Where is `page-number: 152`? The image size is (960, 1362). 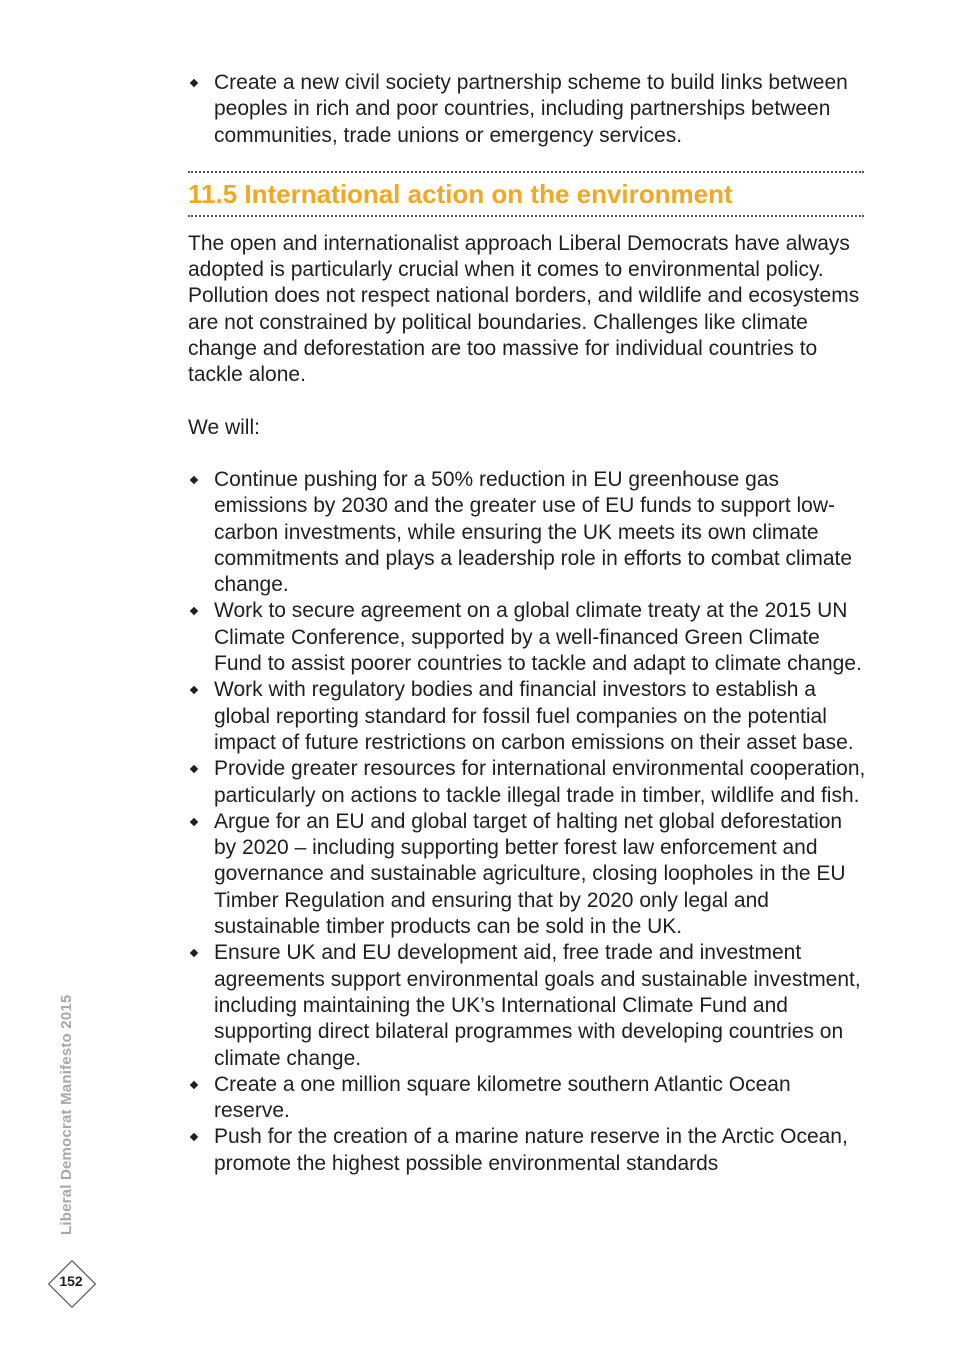 page-number: 152 is located at coordinates (71, 1281).